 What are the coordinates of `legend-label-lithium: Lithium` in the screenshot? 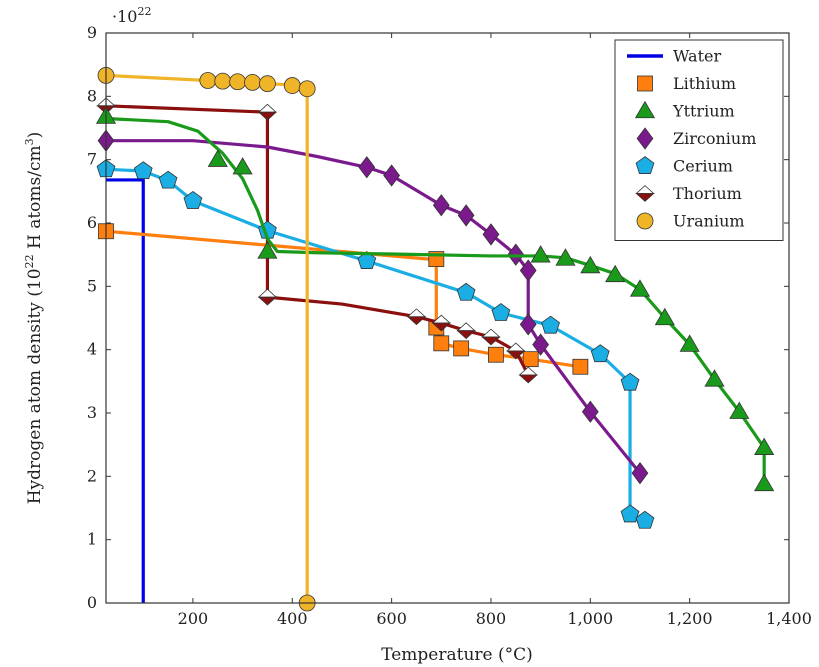 It's located at (704, 83).